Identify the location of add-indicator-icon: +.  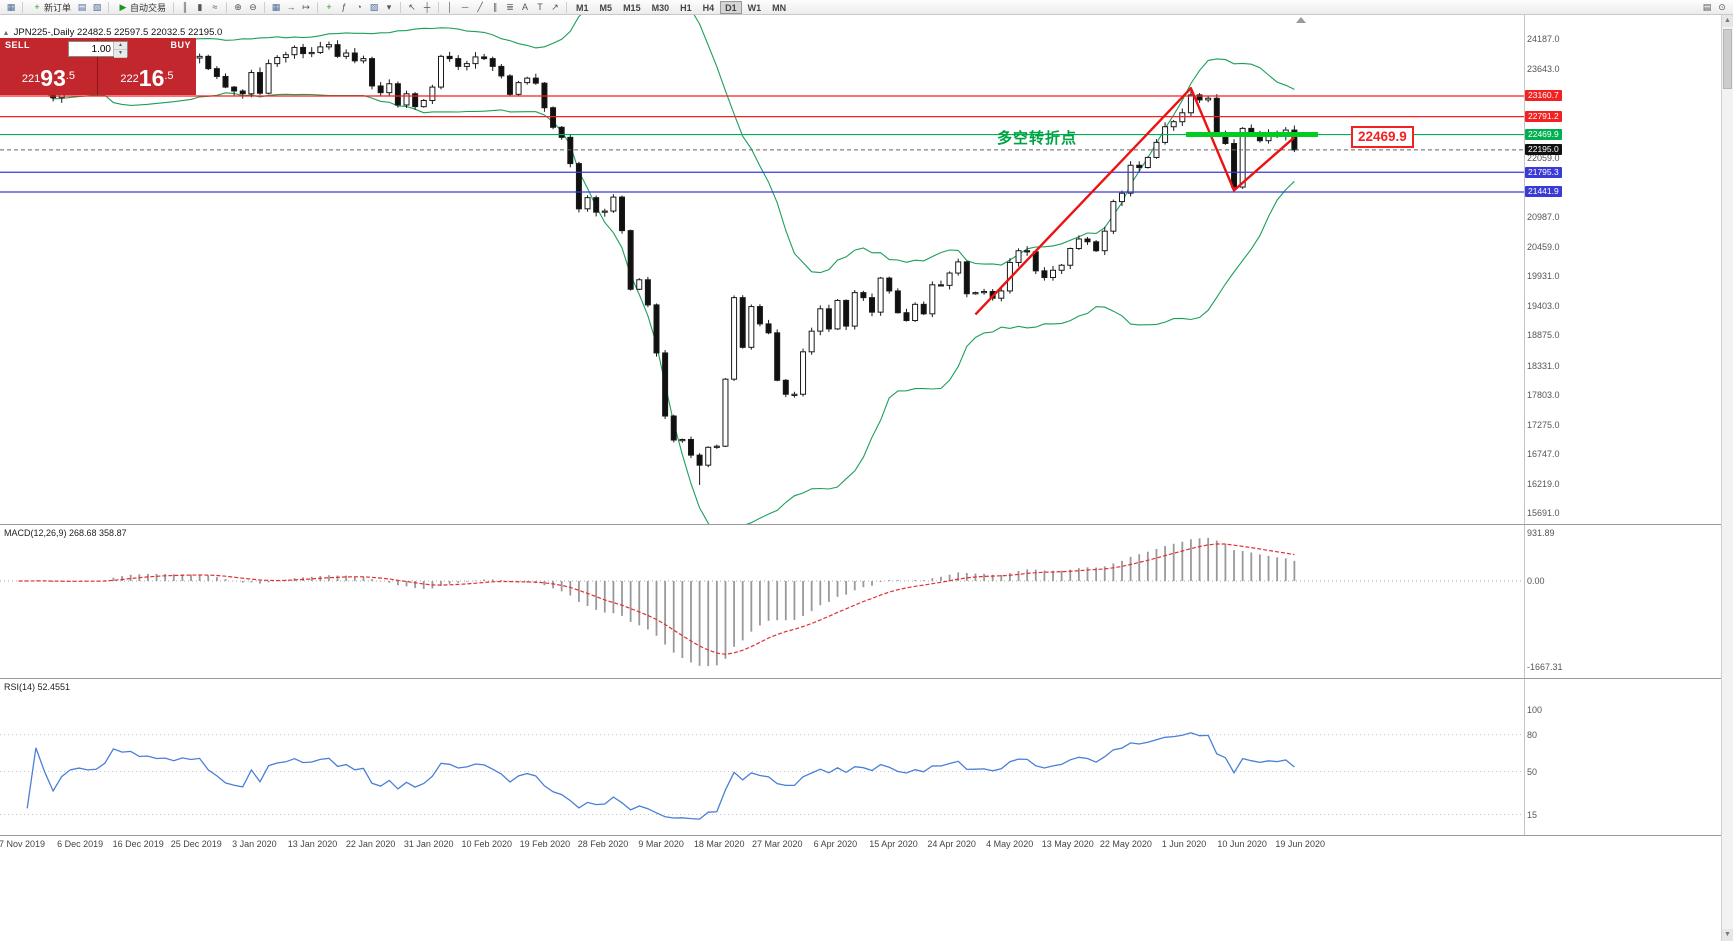
(329, 6).